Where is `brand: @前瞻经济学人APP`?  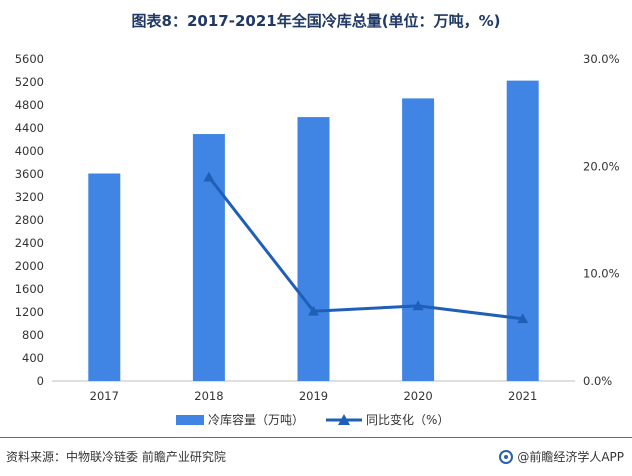
brand: @前瞻经济学人APP is located at coordinates (561, 456).